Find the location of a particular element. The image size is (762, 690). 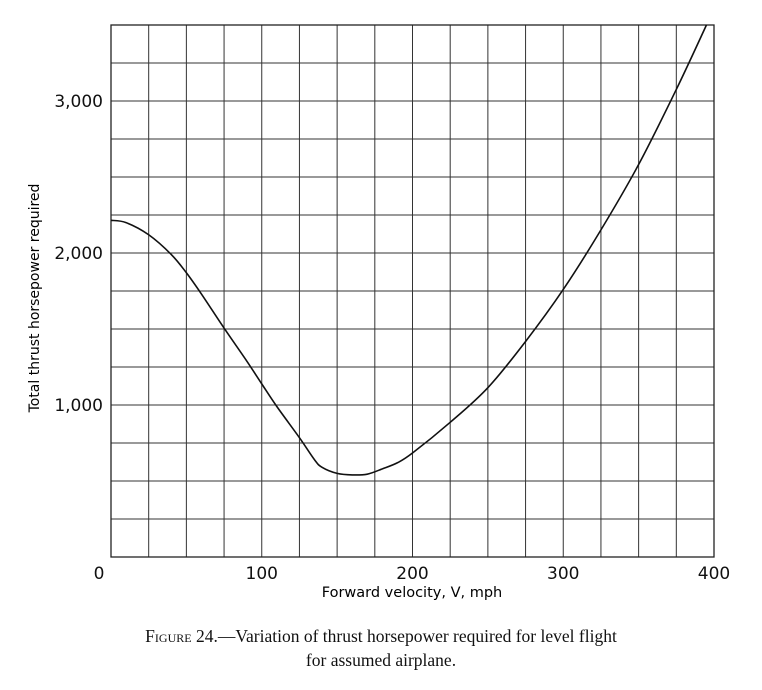

y-tick-label: 2,000 is located at coordinates (78, 254).